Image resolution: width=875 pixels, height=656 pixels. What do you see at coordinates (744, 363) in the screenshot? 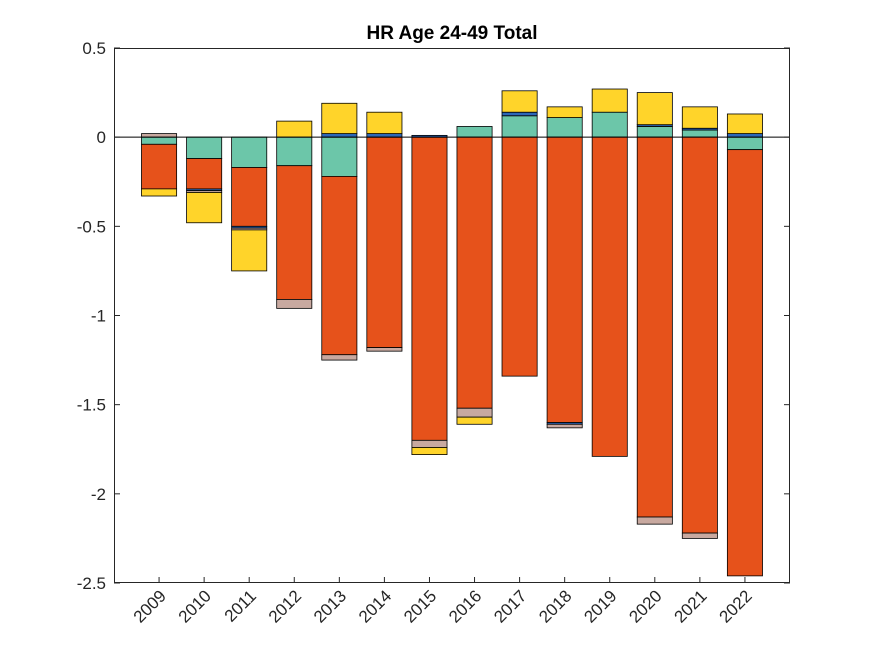
I see `bar-segment-2022-s2` at bounding box center [744, 363].